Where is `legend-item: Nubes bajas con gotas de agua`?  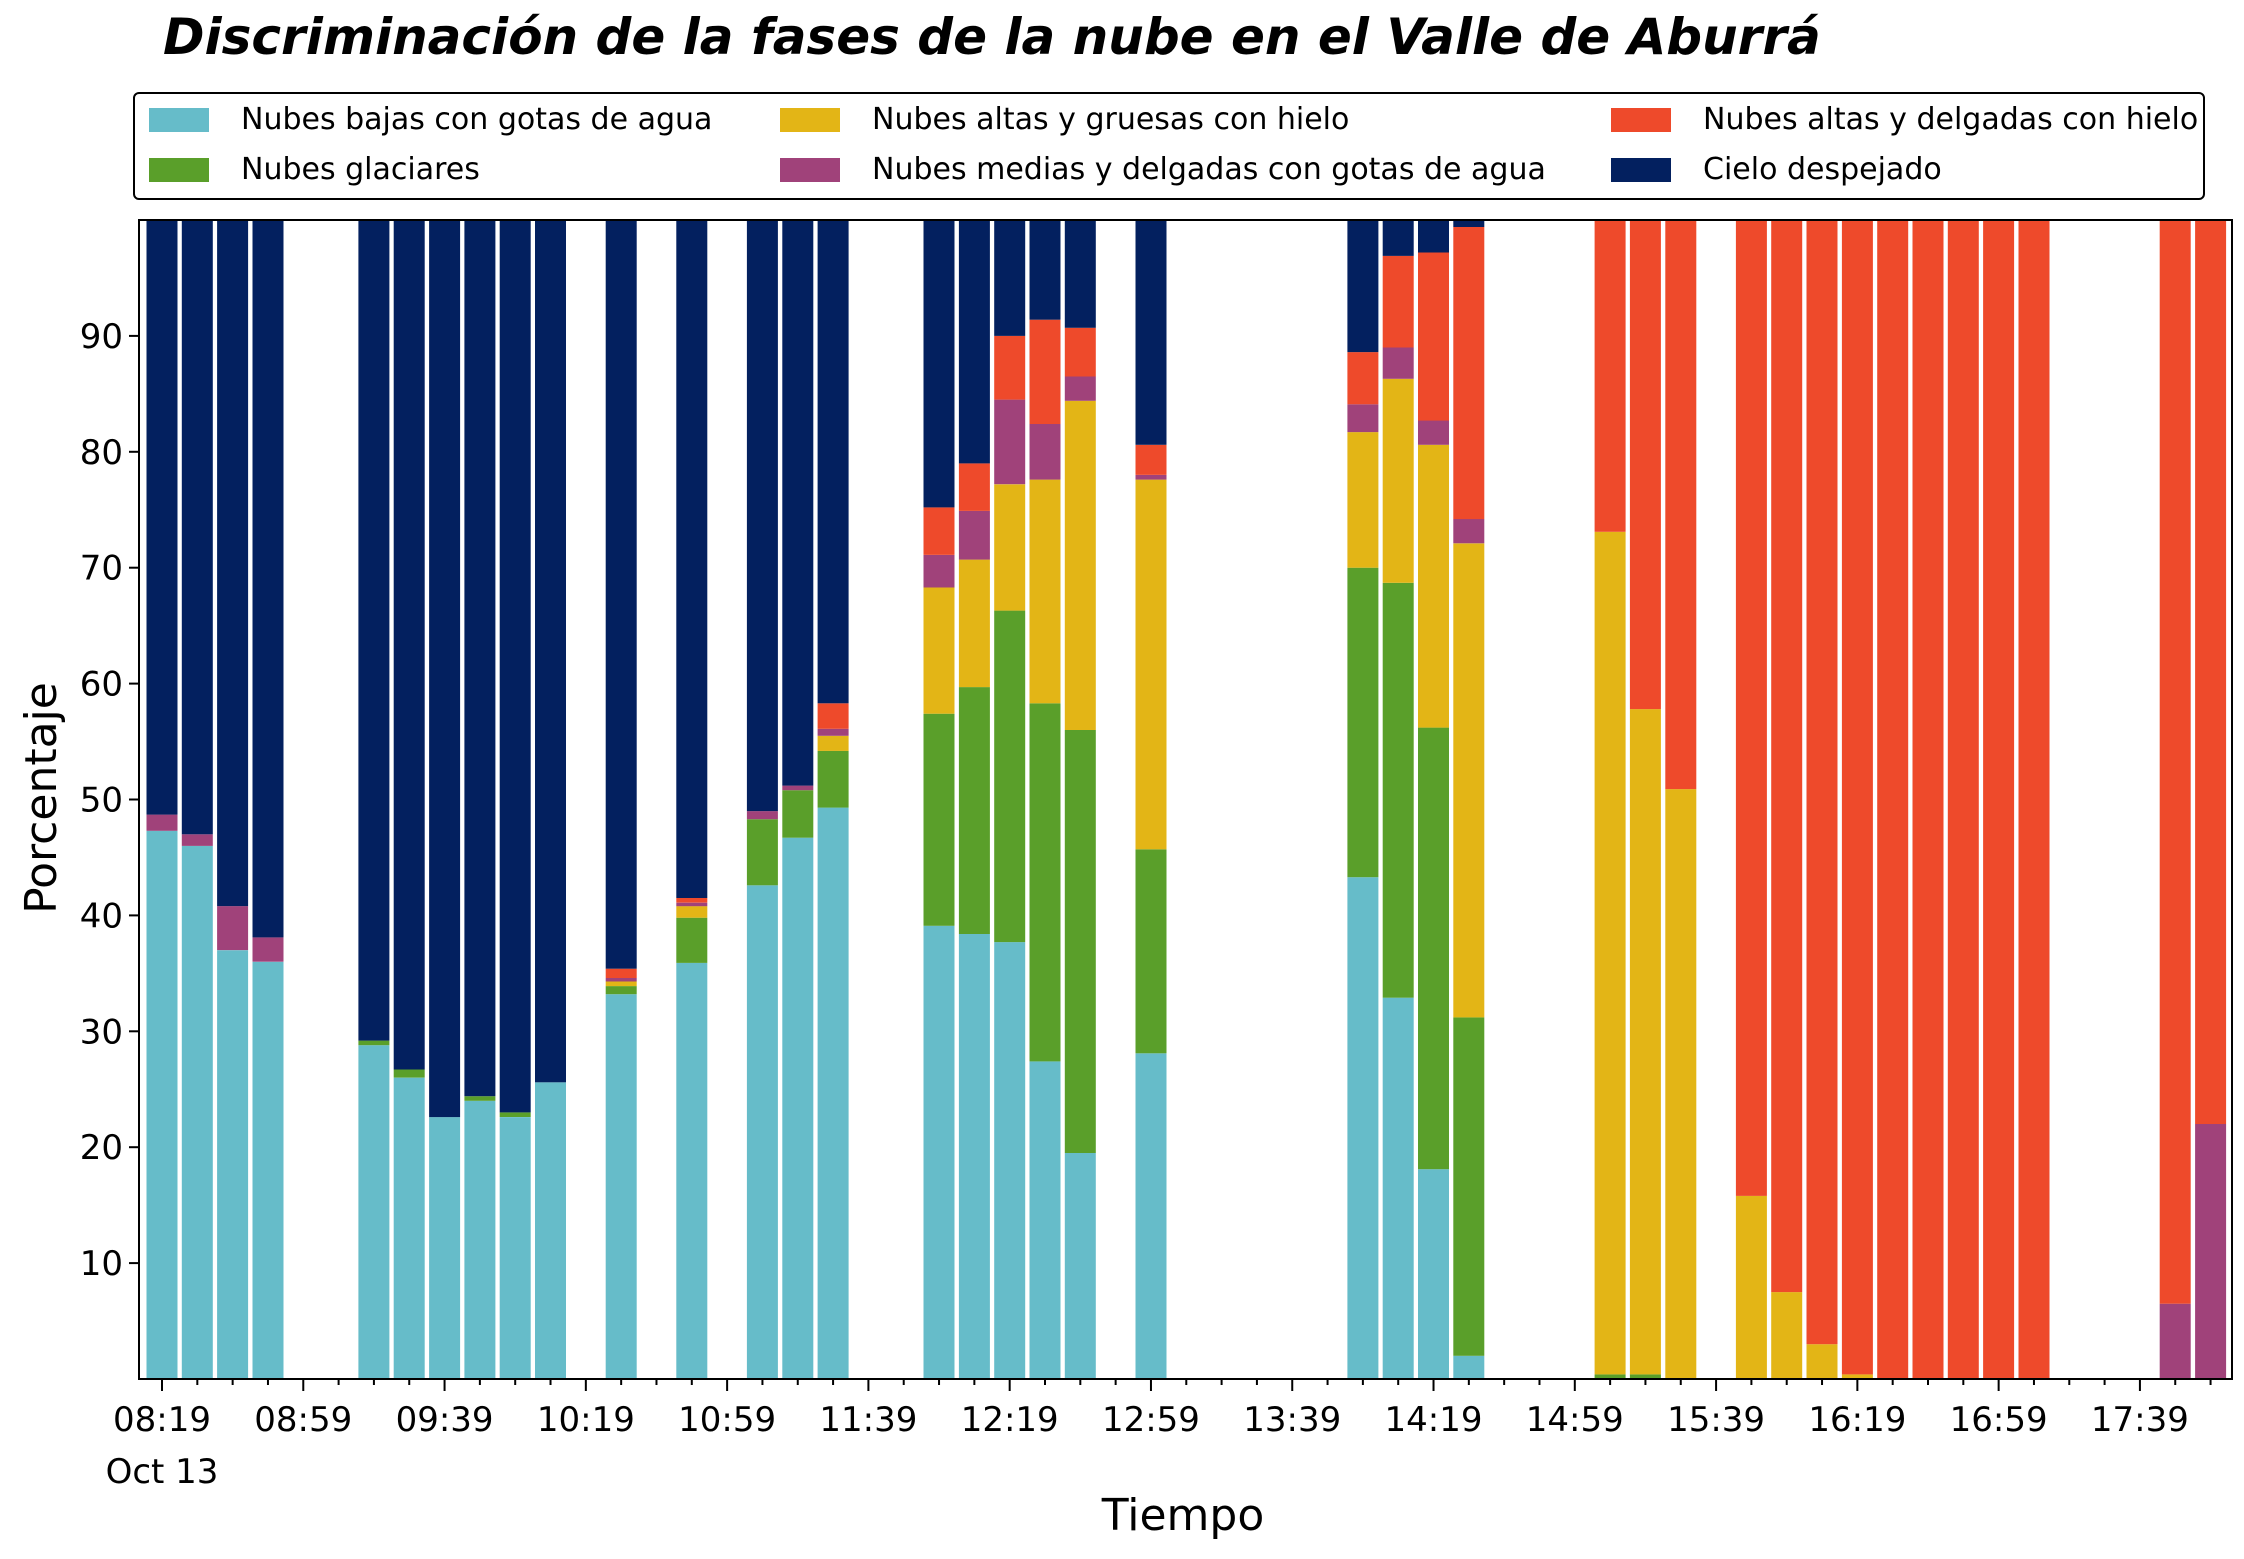 legend-item: Nubes bajas con gotas de agua is located at coordinates (430, 119).